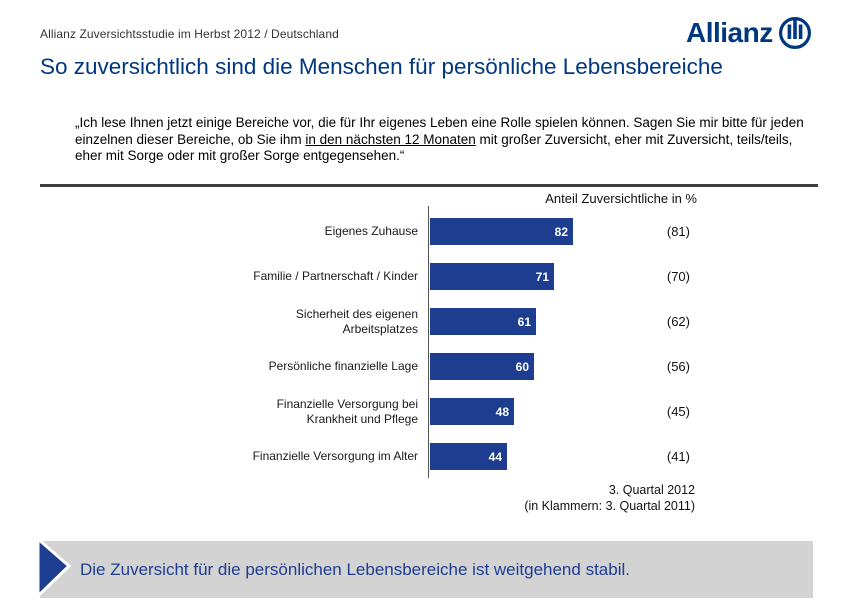 This screenshot has width=858, height=614. What do you see at coordinates (678, 456) in the screenshot?
I see `previous-year-value: (41)` at bounding box center [678, 456].